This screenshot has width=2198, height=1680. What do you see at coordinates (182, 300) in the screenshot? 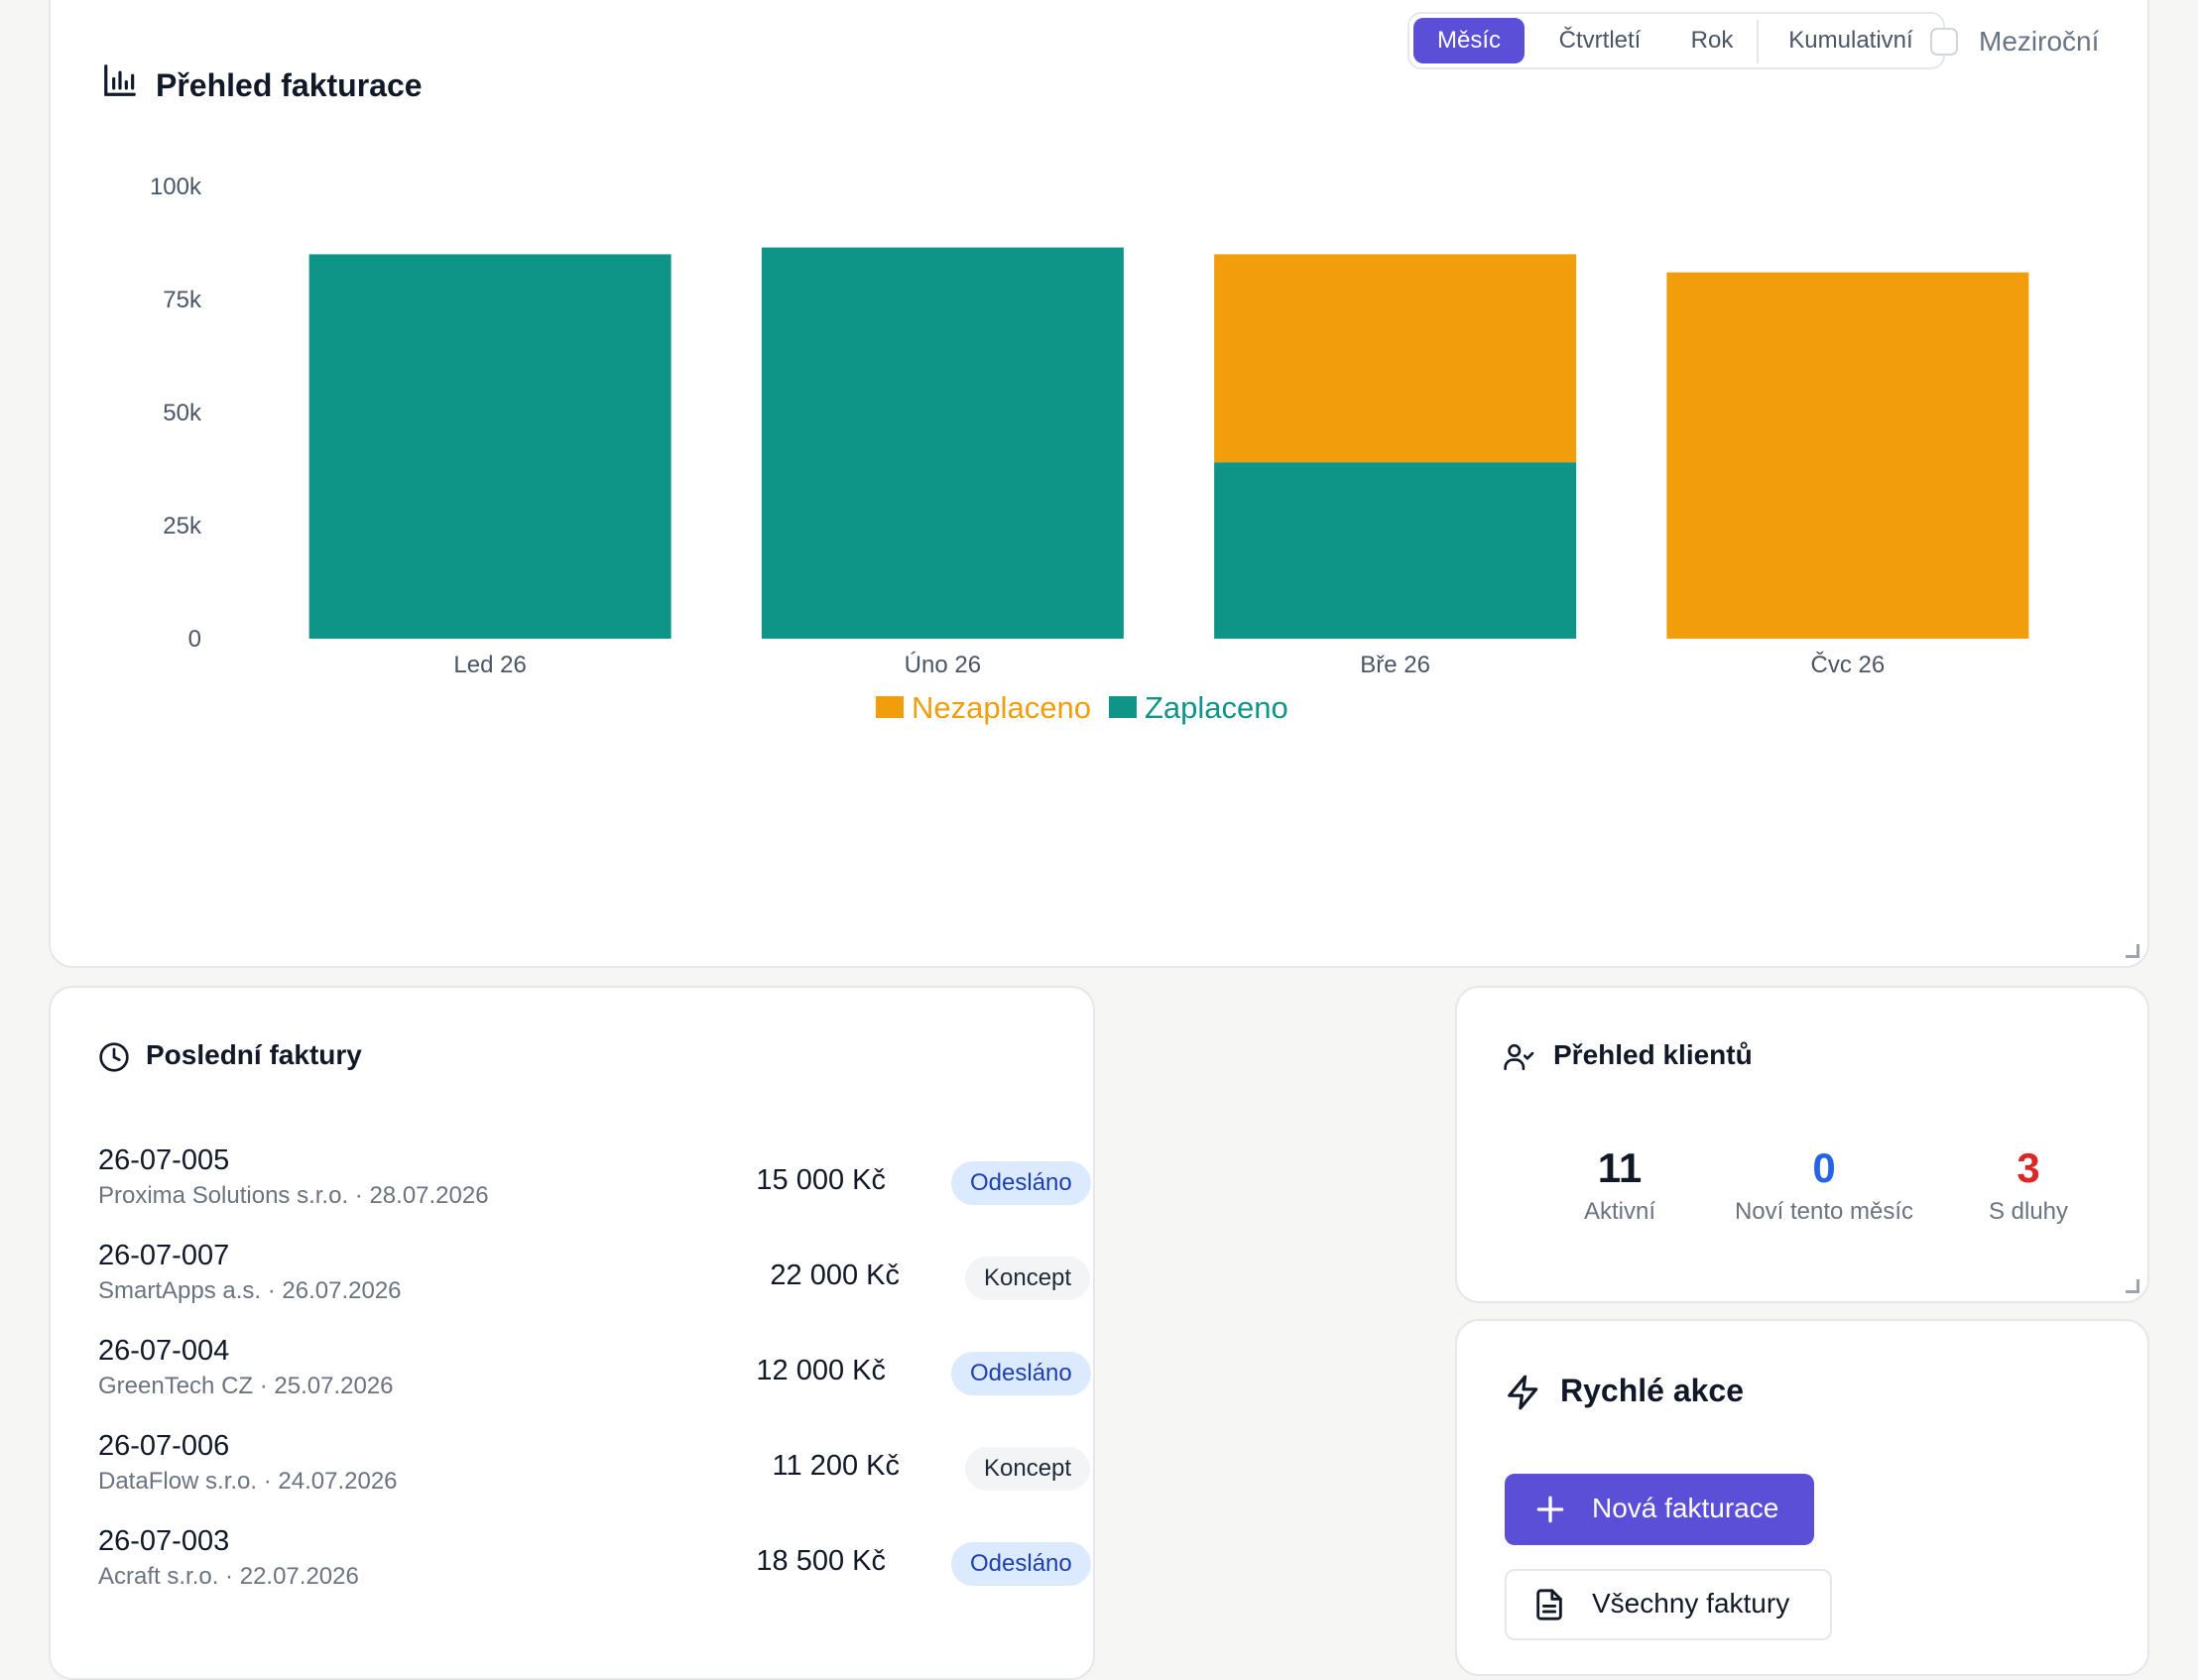
I see `y-tick-label: 75k` at bounding box center [182, 300].